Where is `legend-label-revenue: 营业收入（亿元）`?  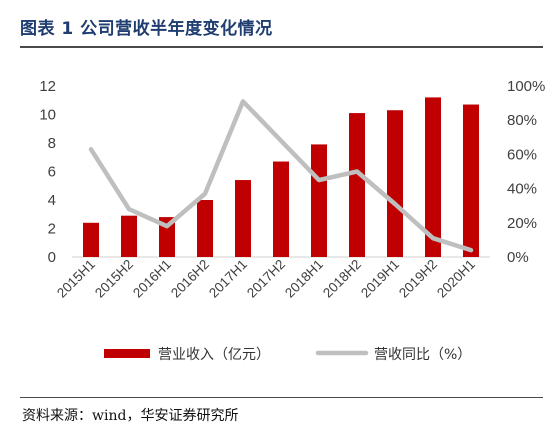
legend-label-revenue: 营业收入（亿元） is located at coordinates (214, 355).